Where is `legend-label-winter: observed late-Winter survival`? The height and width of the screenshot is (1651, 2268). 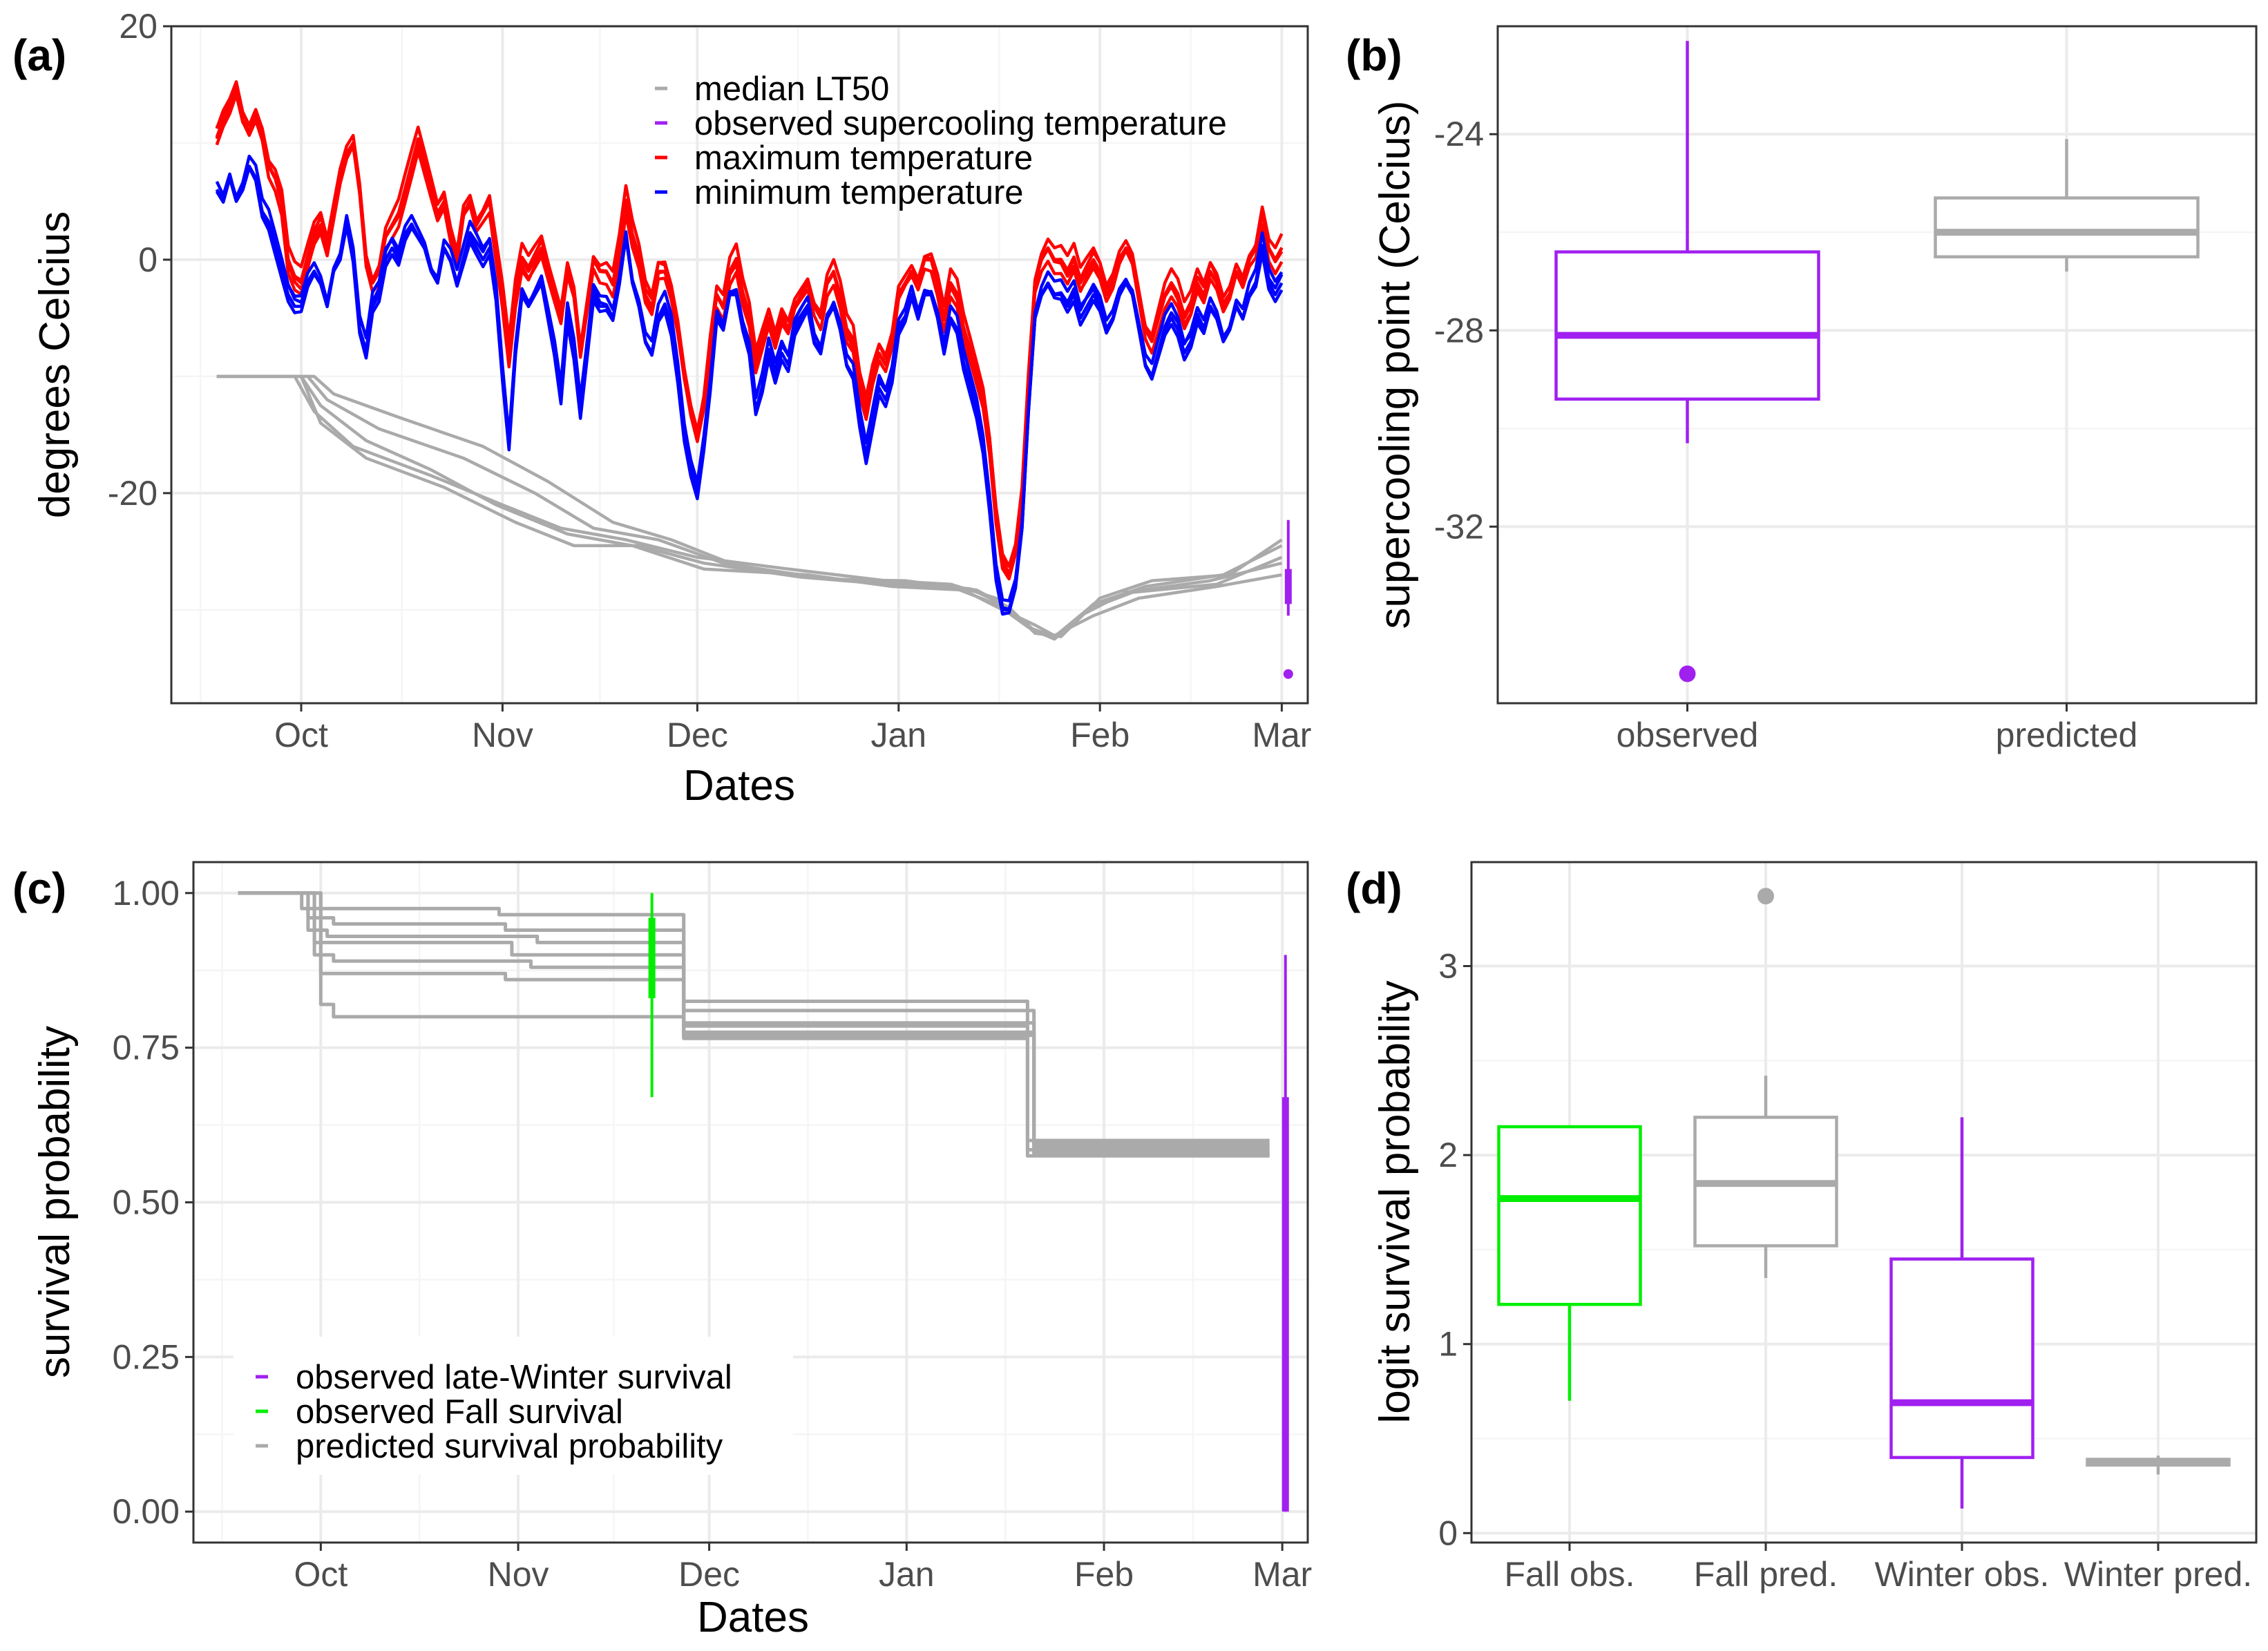
legend-label-winter: observed late-Winter survival is located at coordinates (514, 1378).